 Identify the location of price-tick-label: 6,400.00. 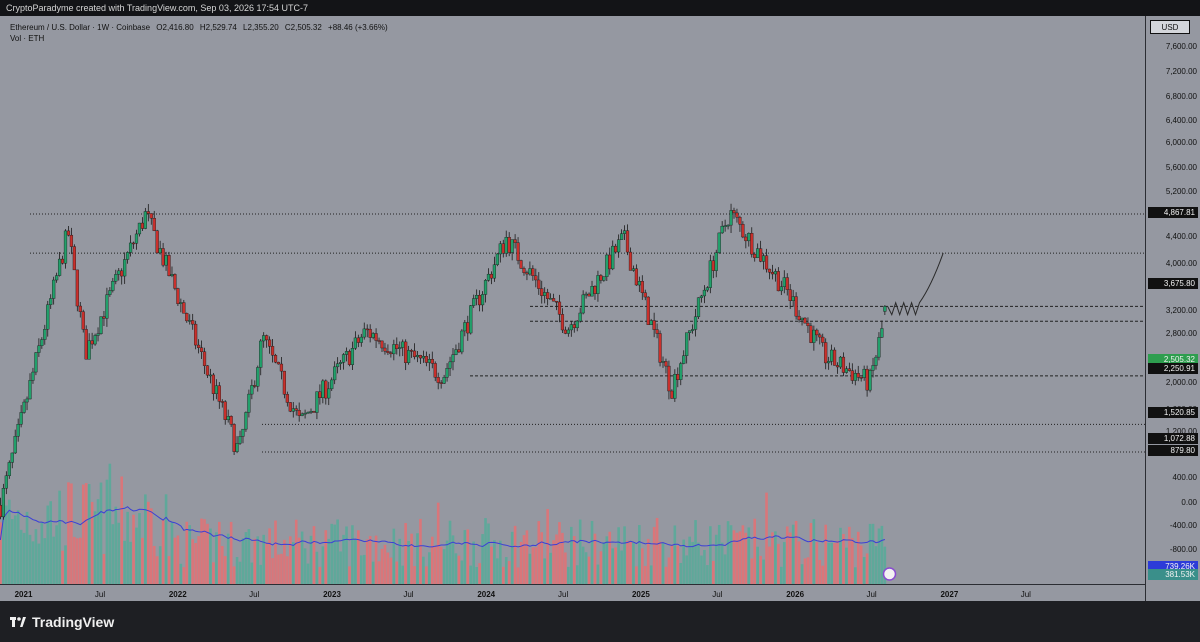
(1182, 120).